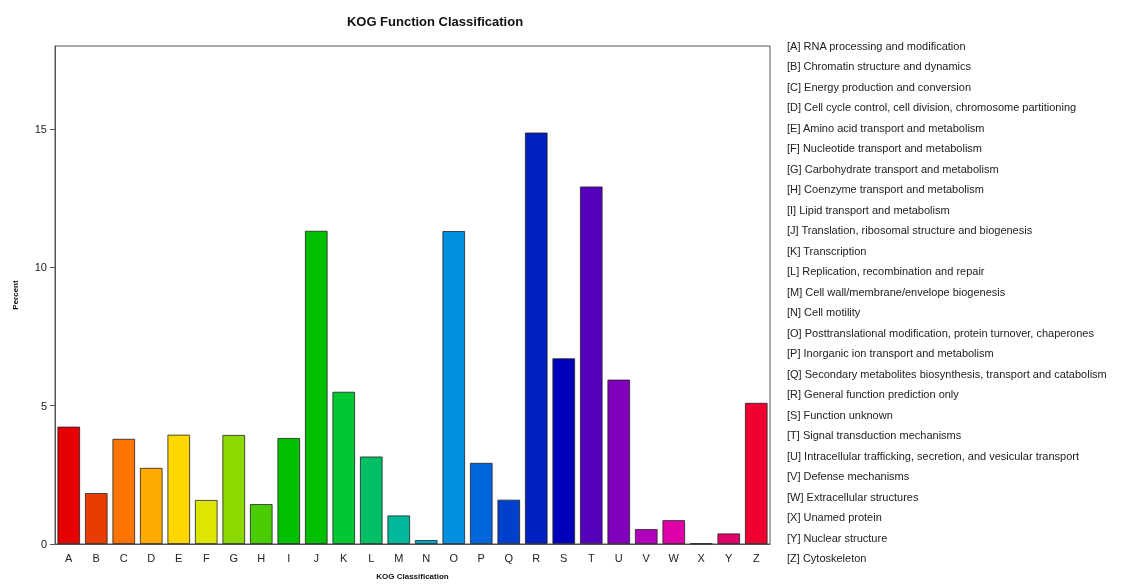 Image resolution: width=1128 pixels, height=585 pixels. Describe the element at coordinates (509, 557) in the screenshot. I see `x-tick-label: Q` at that location.